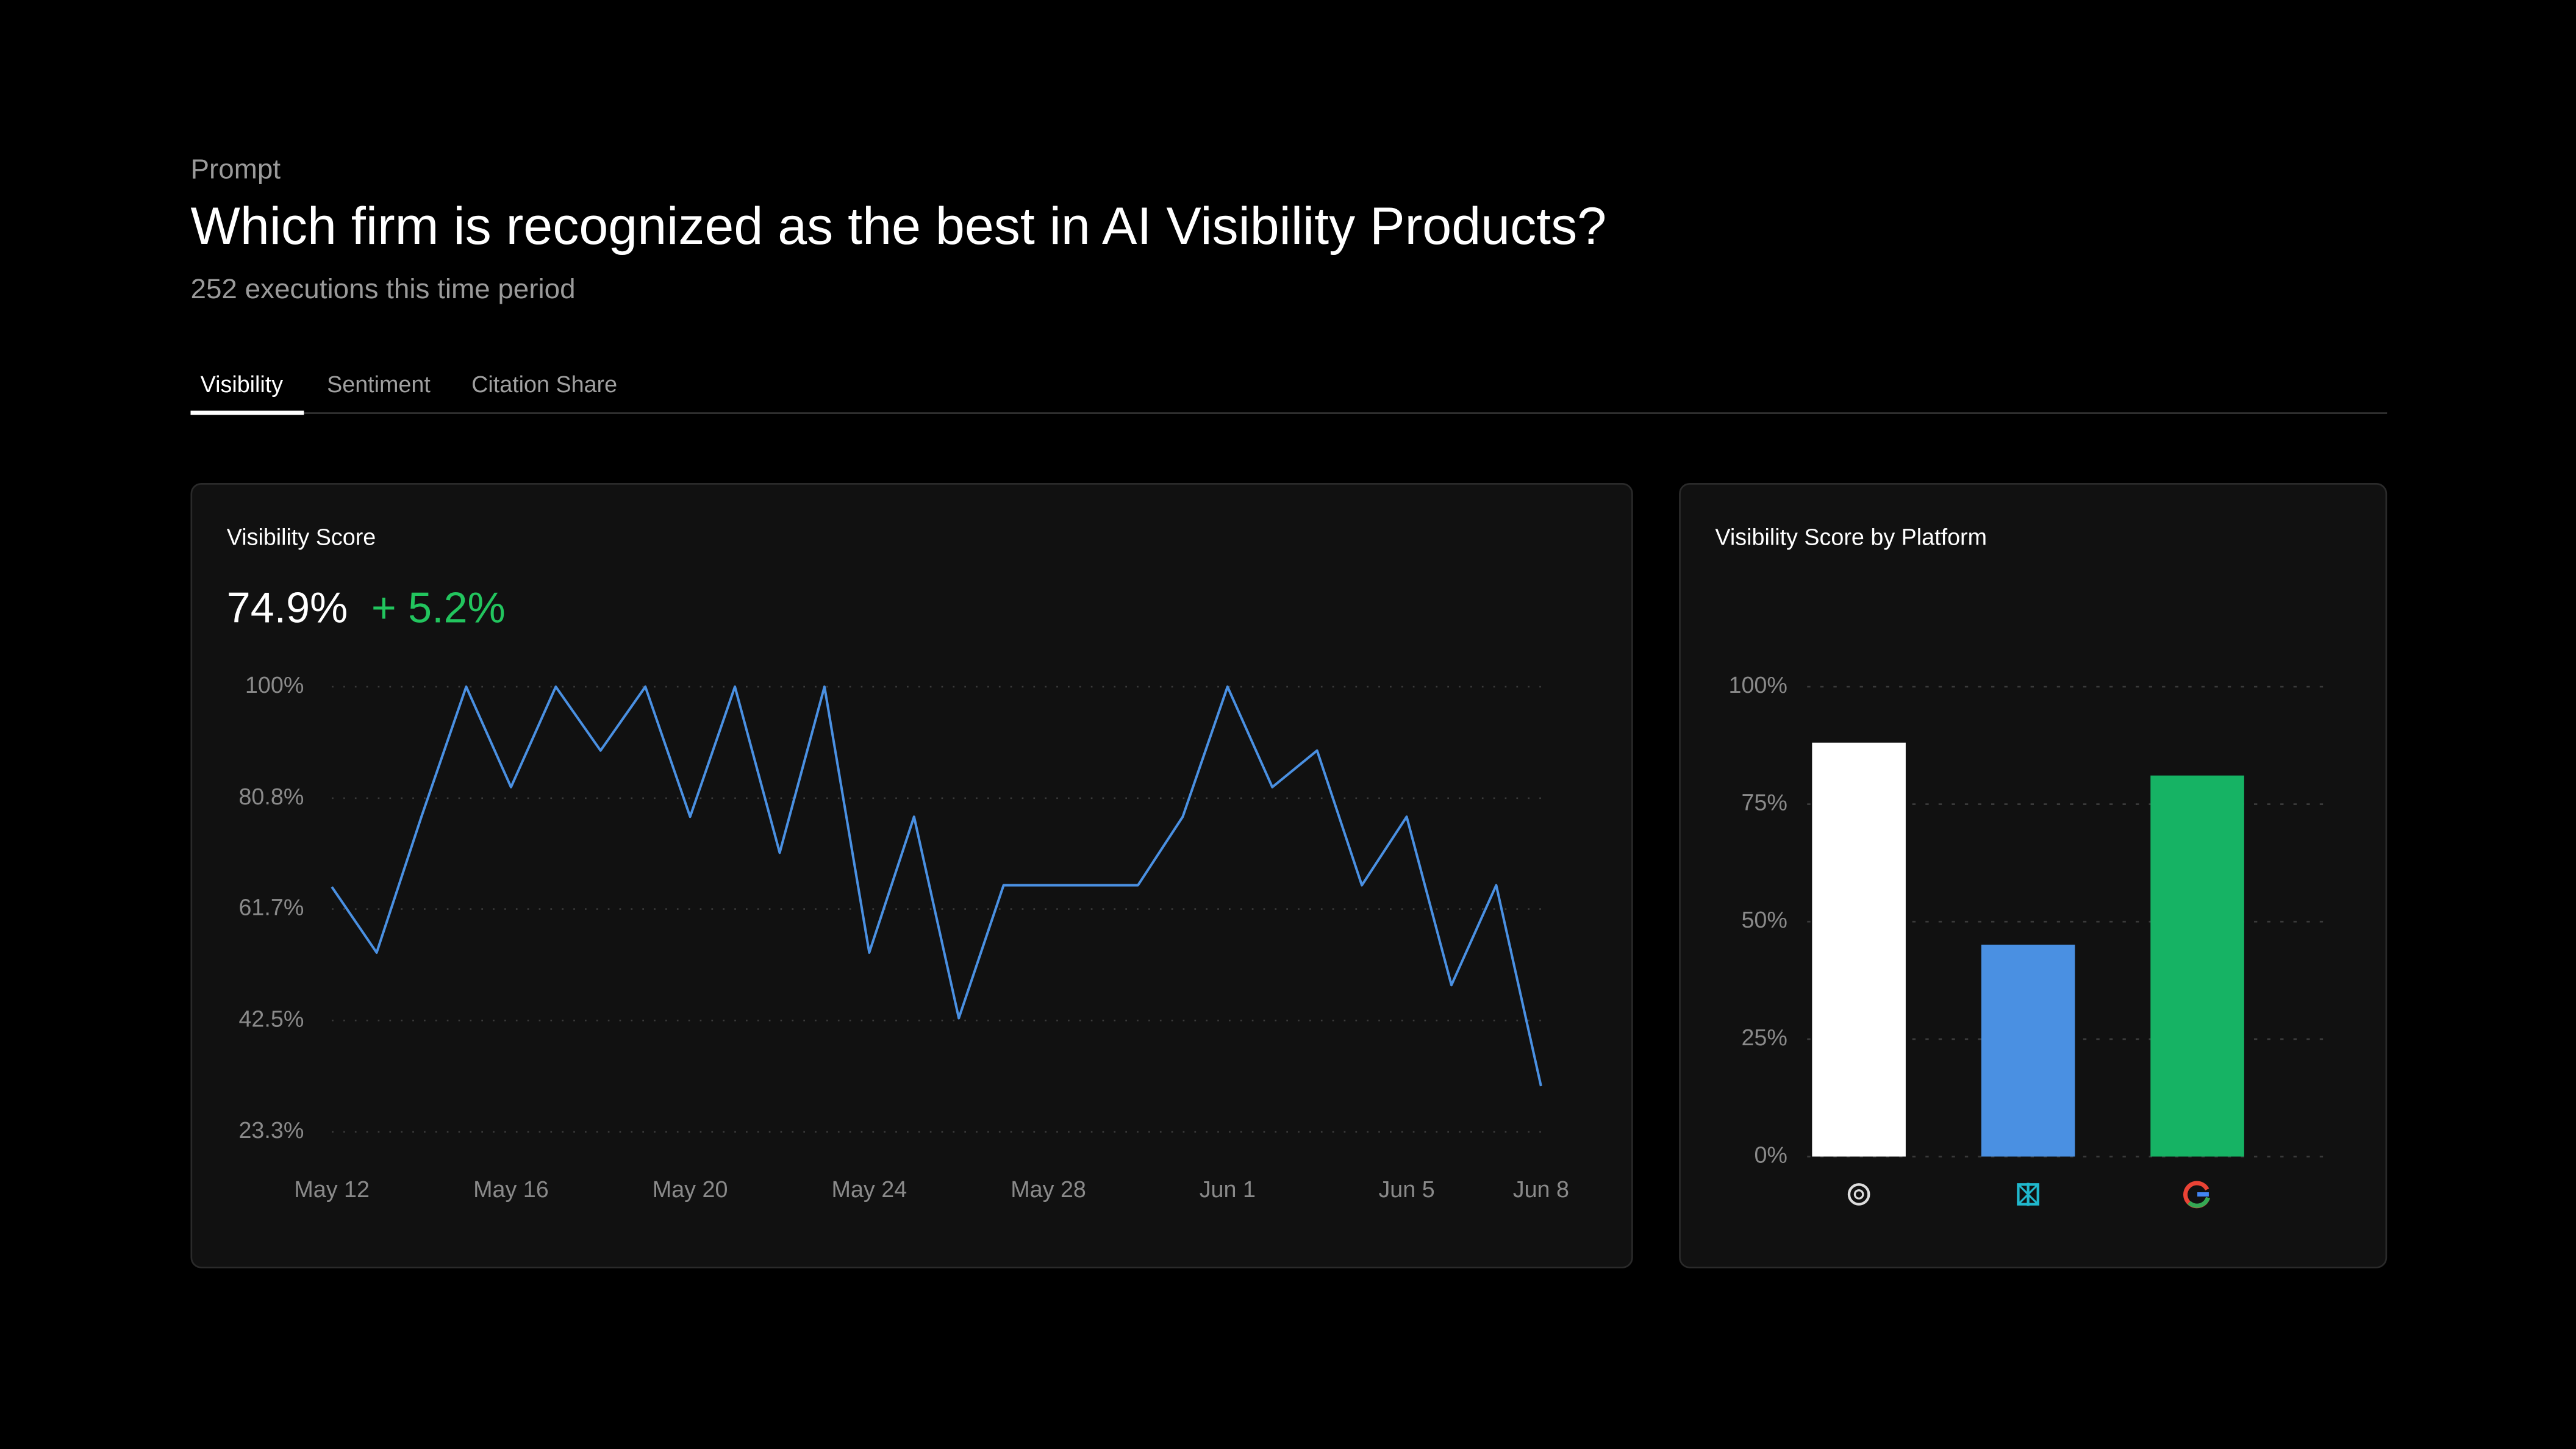 Image resolution: width=2576 pixels, height=1449 pixels. I want to click on card-title: Visibility Score by Platform, so click(1851, 537).